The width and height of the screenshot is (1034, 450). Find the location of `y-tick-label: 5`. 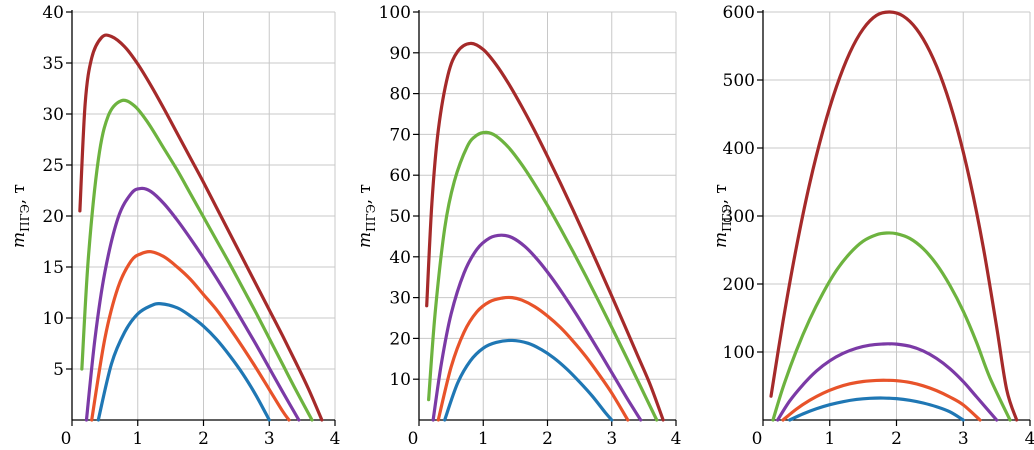

y-tick-label: 5 is located at coordinates (58, 370).